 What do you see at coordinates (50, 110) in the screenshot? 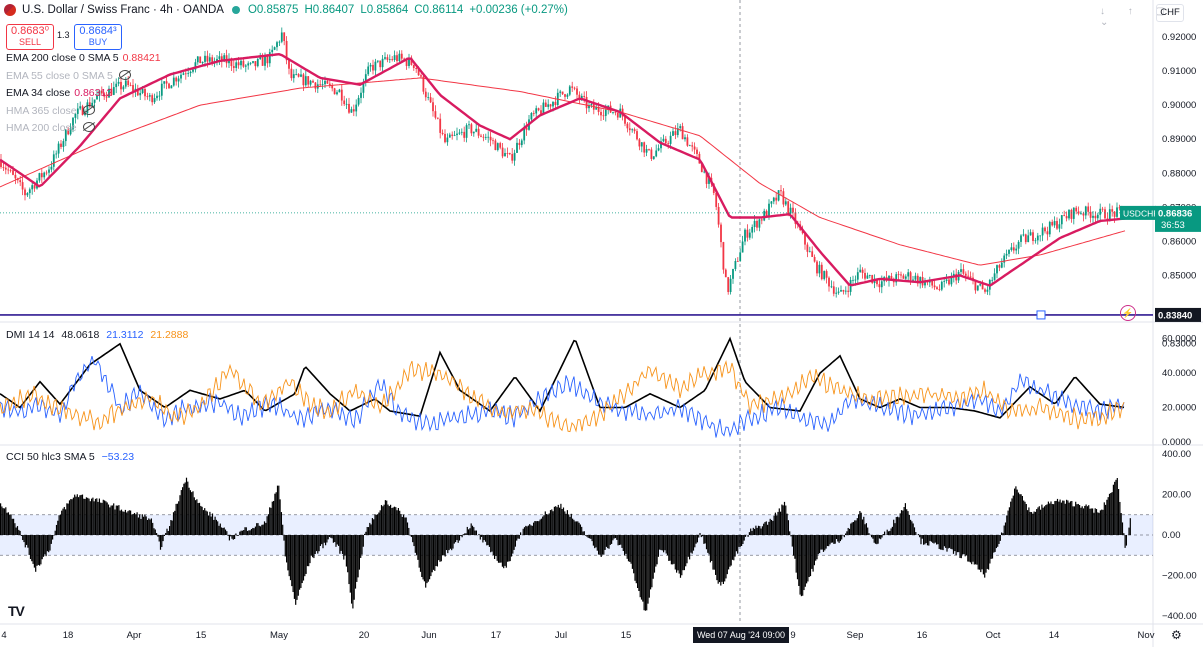
I see `indicator-row: HMA 365 close` at bounding box center [50, 110].